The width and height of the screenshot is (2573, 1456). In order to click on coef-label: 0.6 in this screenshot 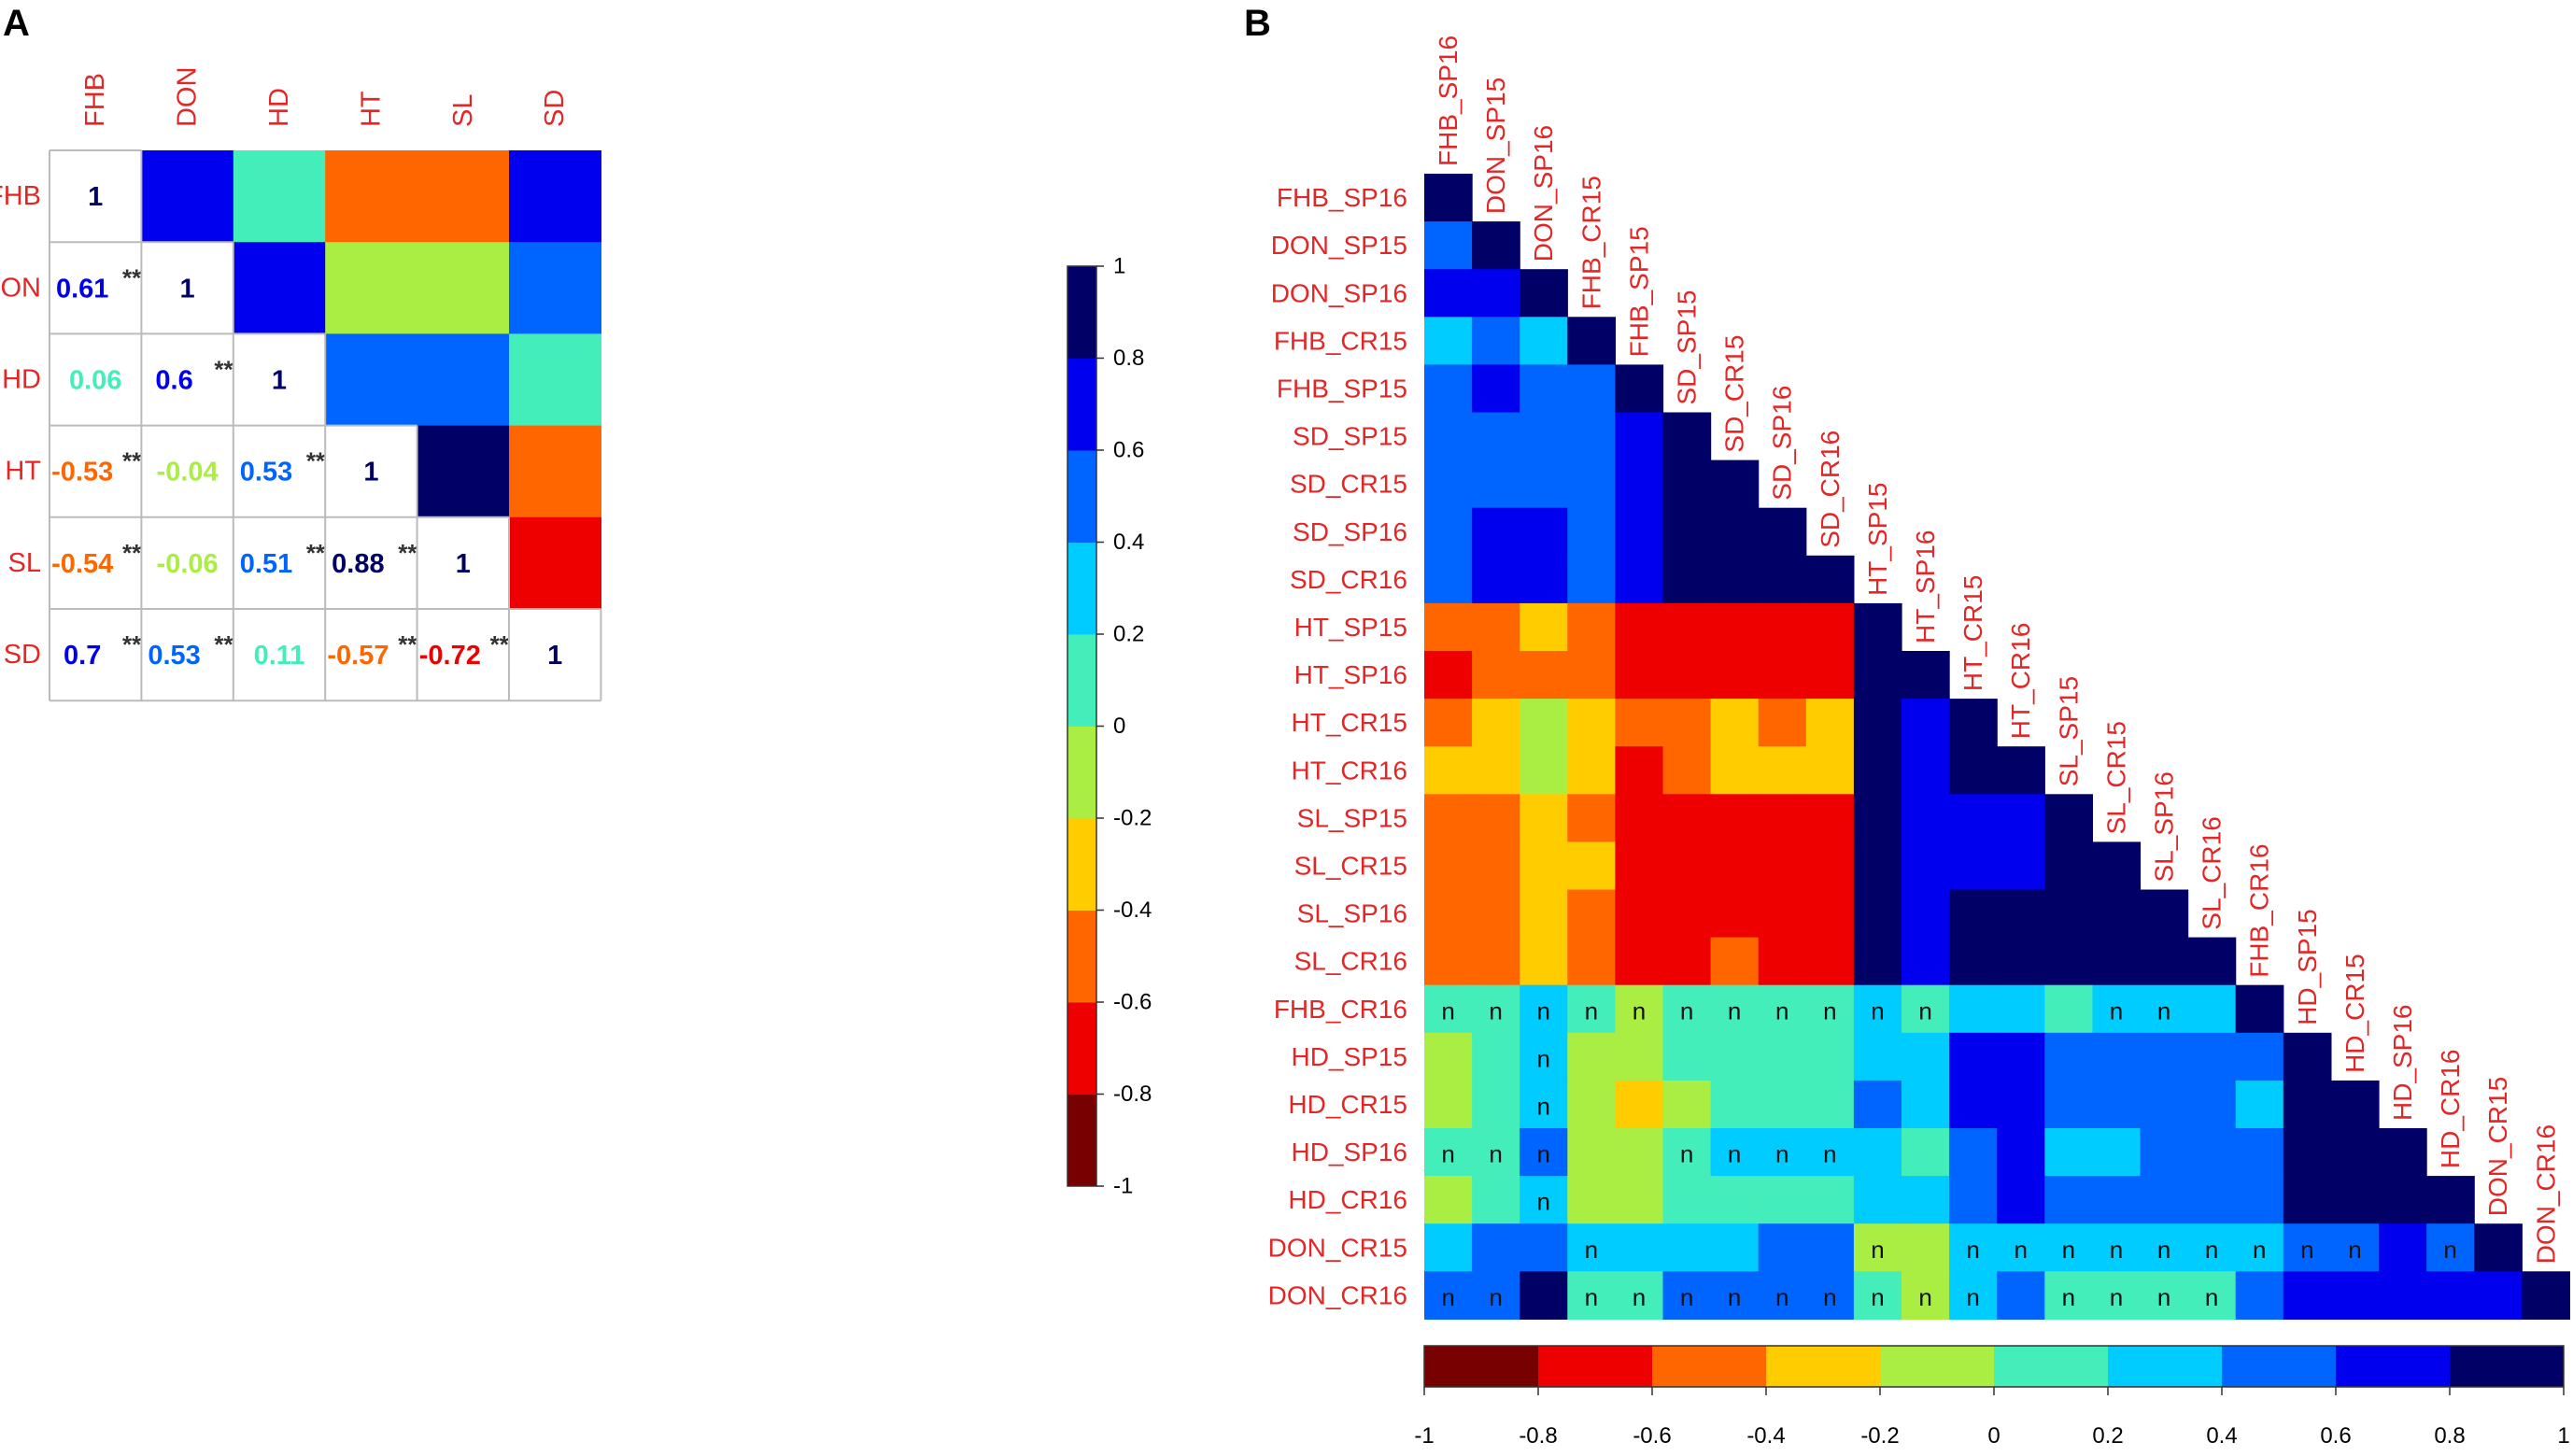, I will do `click(173, 381)`.